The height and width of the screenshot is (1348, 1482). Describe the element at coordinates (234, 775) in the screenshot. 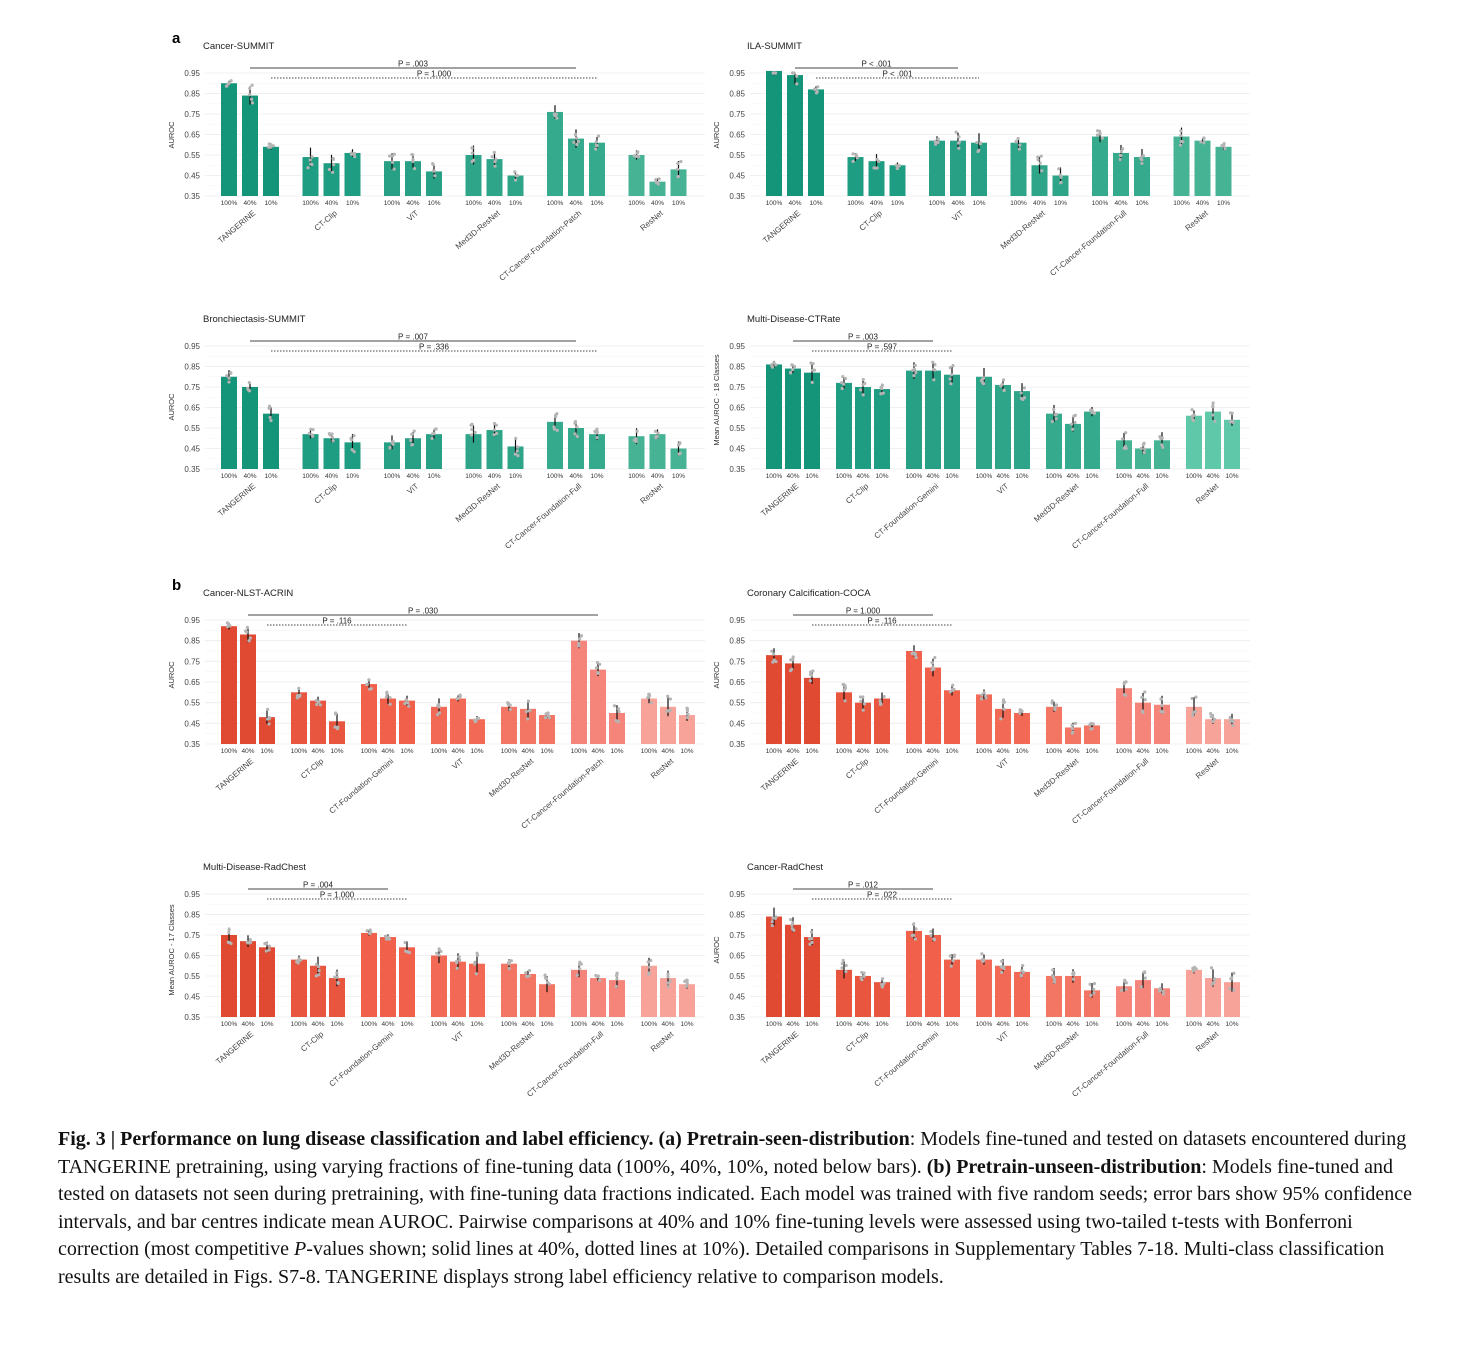

I see `model-label: TANGERINE` at that location.